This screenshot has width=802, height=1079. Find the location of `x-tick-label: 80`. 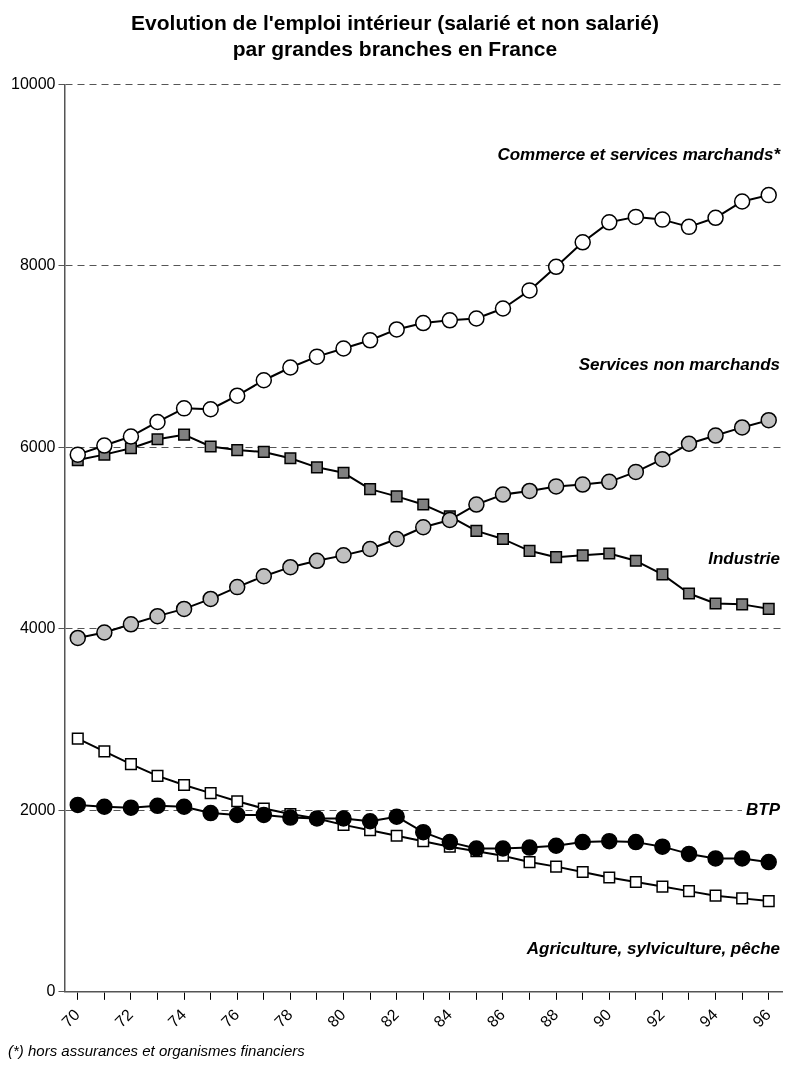

x-tick-label: 80 is located at coordinates (336, 1018).